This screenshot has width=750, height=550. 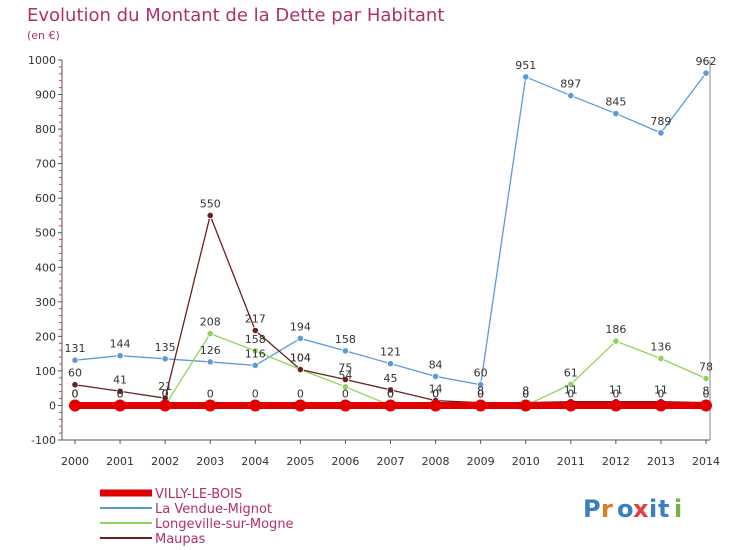 What do you see at coordinates (641, 509) in the screenshot?
I see `logo-letter: x` at bounding box center [641, 509].